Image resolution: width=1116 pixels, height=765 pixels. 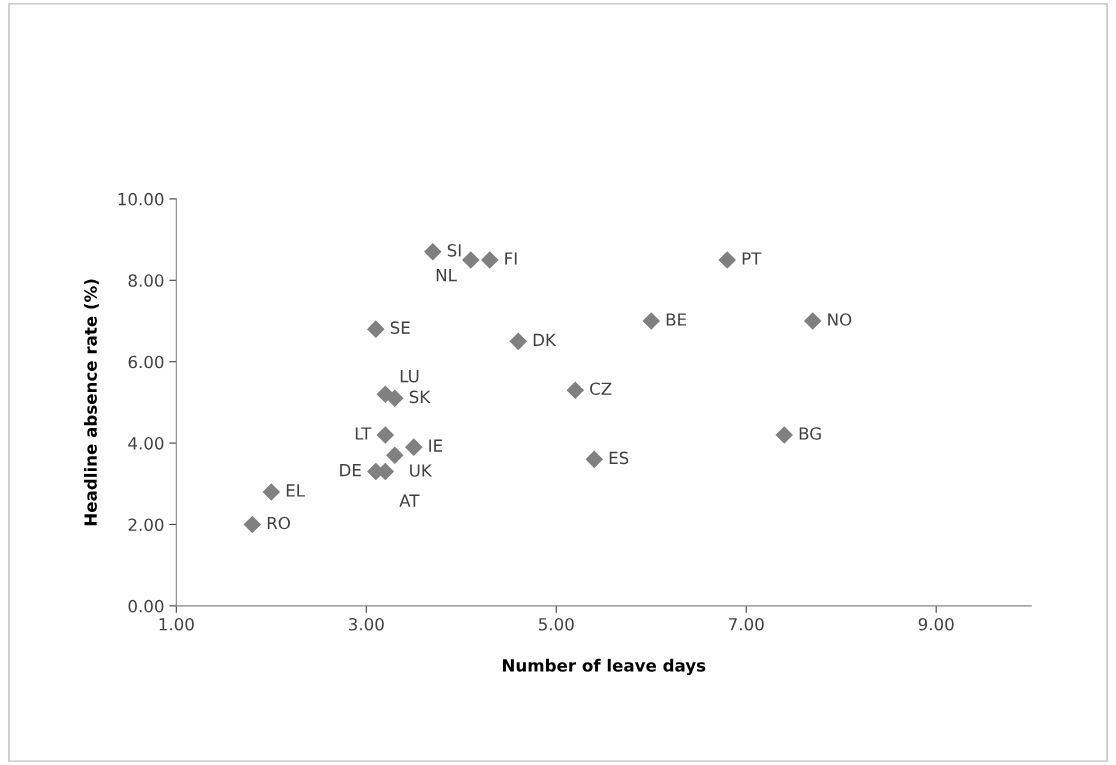 What do you see at coordinates (601, 389) in the screenshot?
I see `annotation: CZ` at bounding box center [601, 389].